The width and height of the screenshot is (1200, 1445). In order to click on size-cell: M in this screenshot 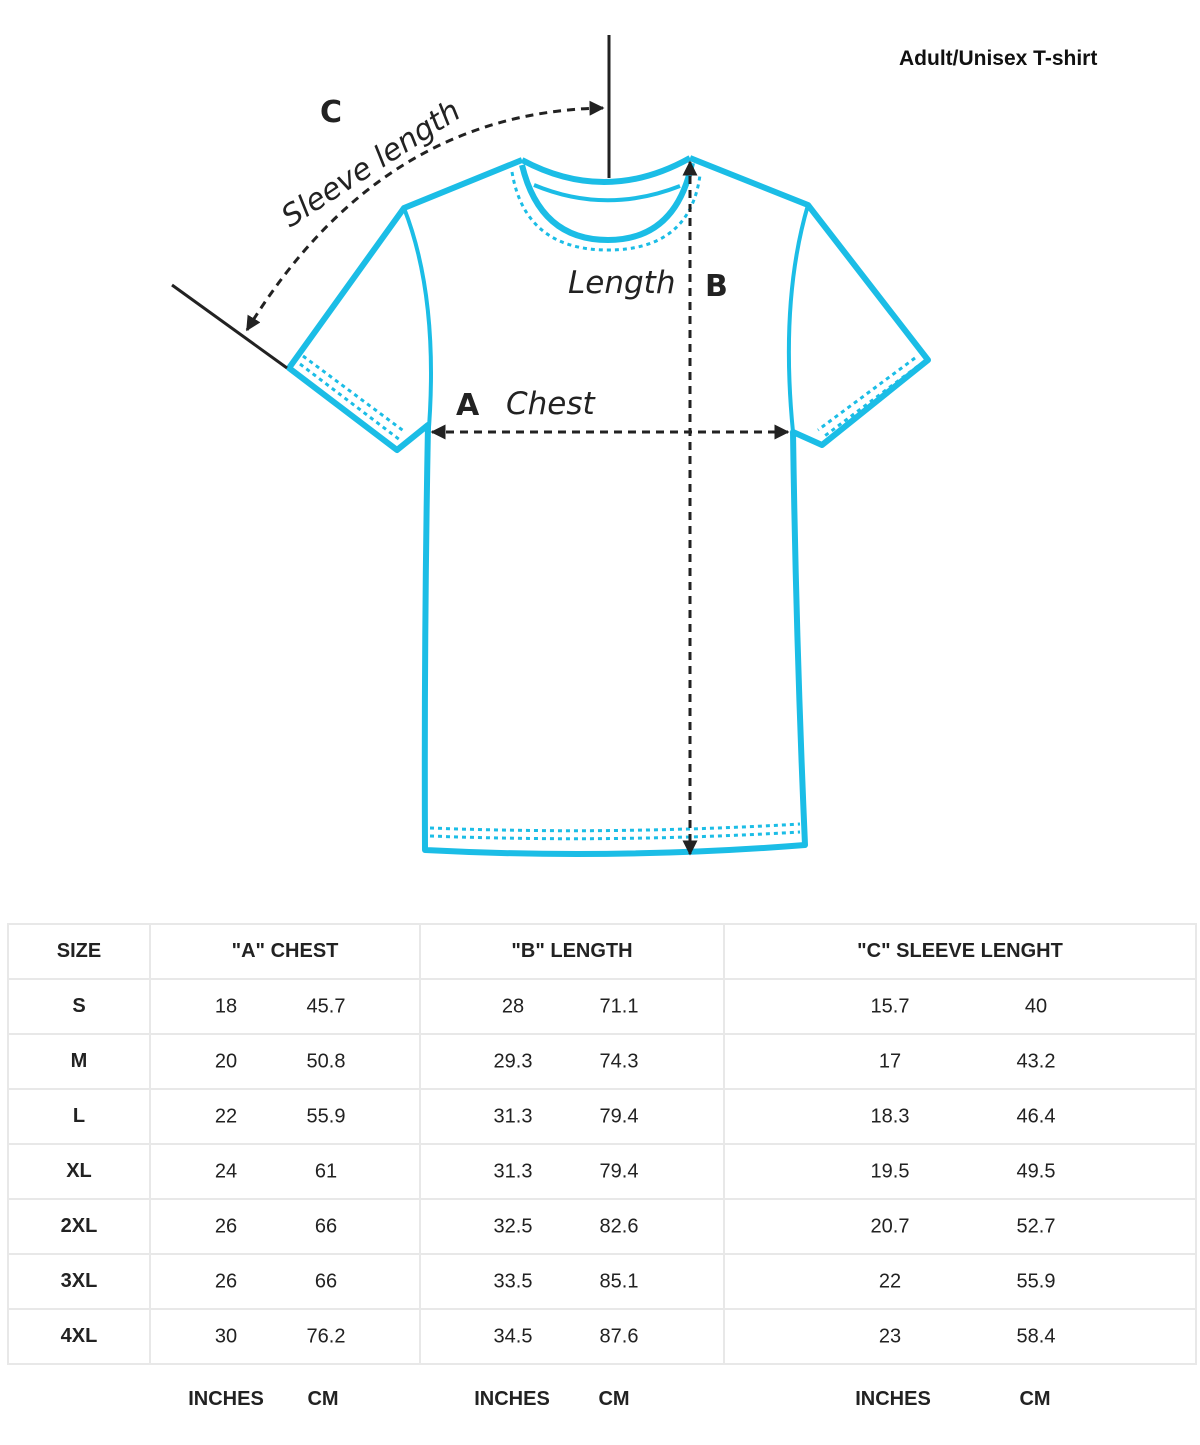, I will do `click(79, 1061)`.